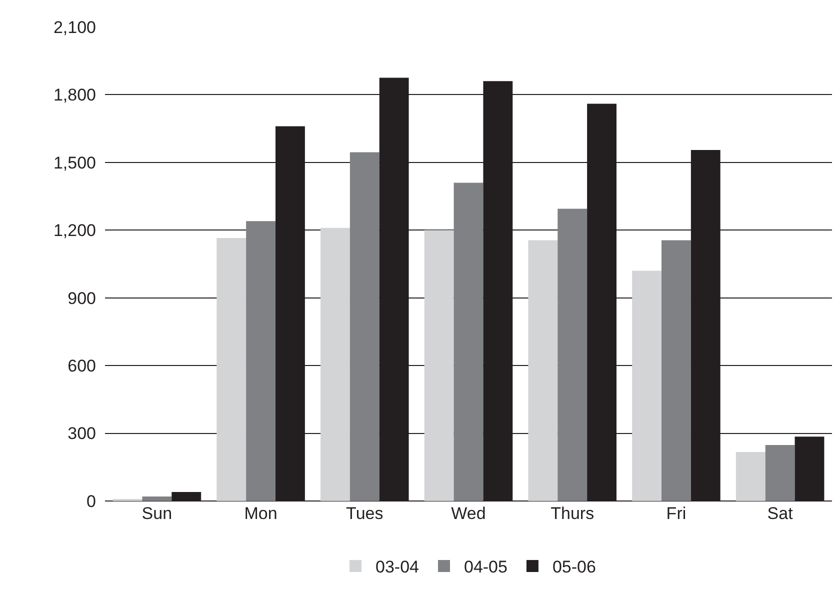 The image size is (837, 592). What do you see at coordinates (574, 567) in the screenshot?
I see `legend-label: 05-06` at bounding box center [574, 567].